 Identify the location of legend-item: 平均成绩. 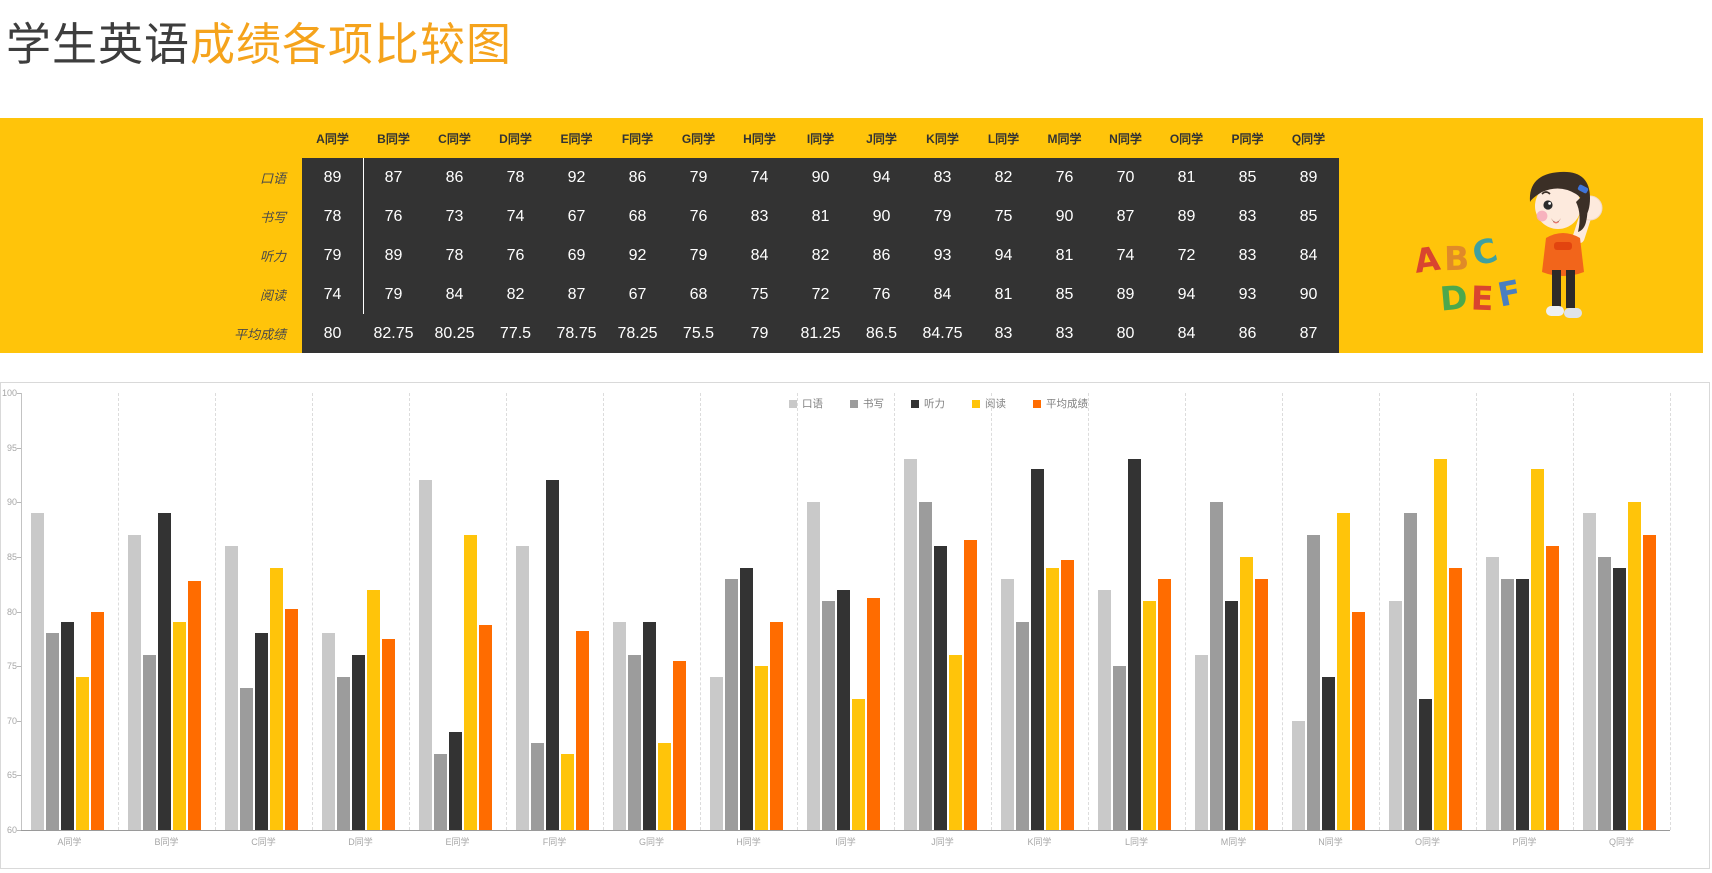
(1060, 403).